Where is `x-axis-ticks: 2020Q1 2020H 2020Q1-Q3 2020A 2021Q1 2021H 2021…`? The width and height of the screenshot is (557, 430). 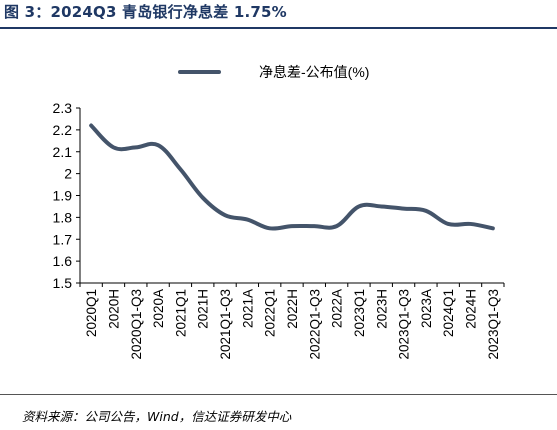
x-axis-ticks: 2020Q1 2020H 2020Q1-Q3 2020A 2021Q1 2021H 2021… is located at coordinates (292, 321).